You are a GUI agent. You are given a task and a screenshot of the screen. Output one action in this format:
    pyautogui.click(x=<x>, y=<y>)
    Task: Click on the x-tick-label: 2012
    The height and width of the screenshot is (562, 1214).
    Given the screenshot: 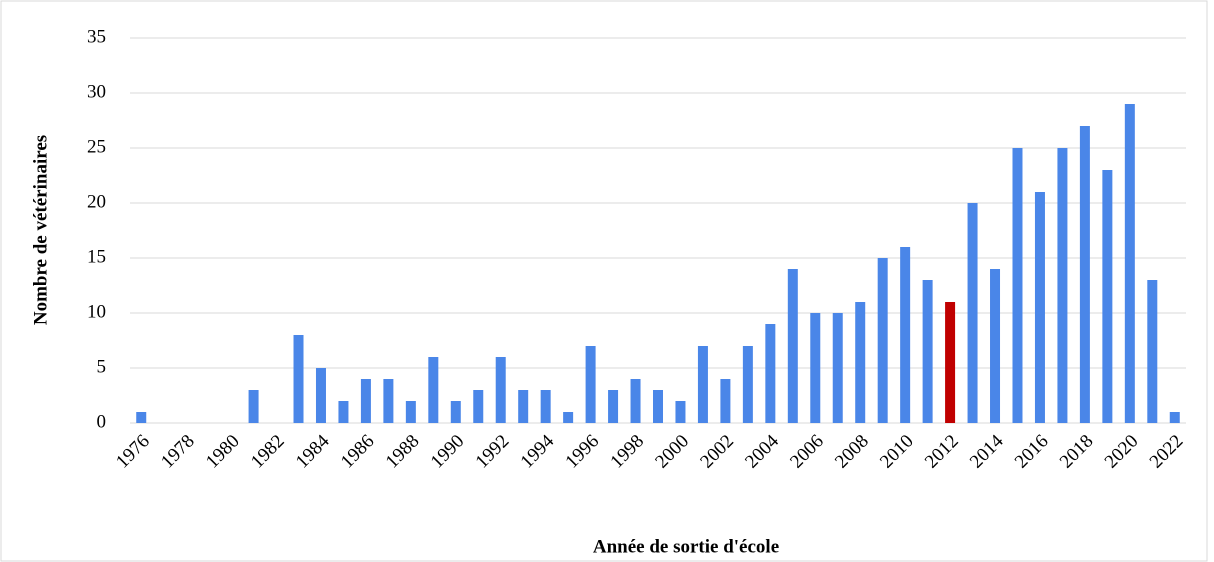 What is the action you would take?
    pyautogui.click(x=942, y=452)
    